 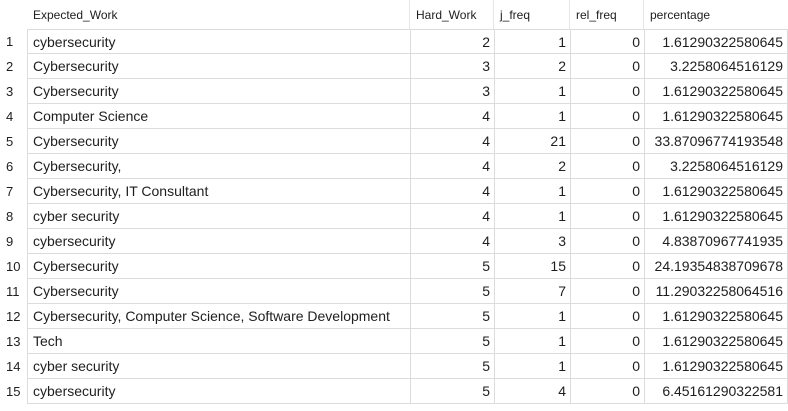 I want to click on row-number: 14, so click(x=13, y=366).